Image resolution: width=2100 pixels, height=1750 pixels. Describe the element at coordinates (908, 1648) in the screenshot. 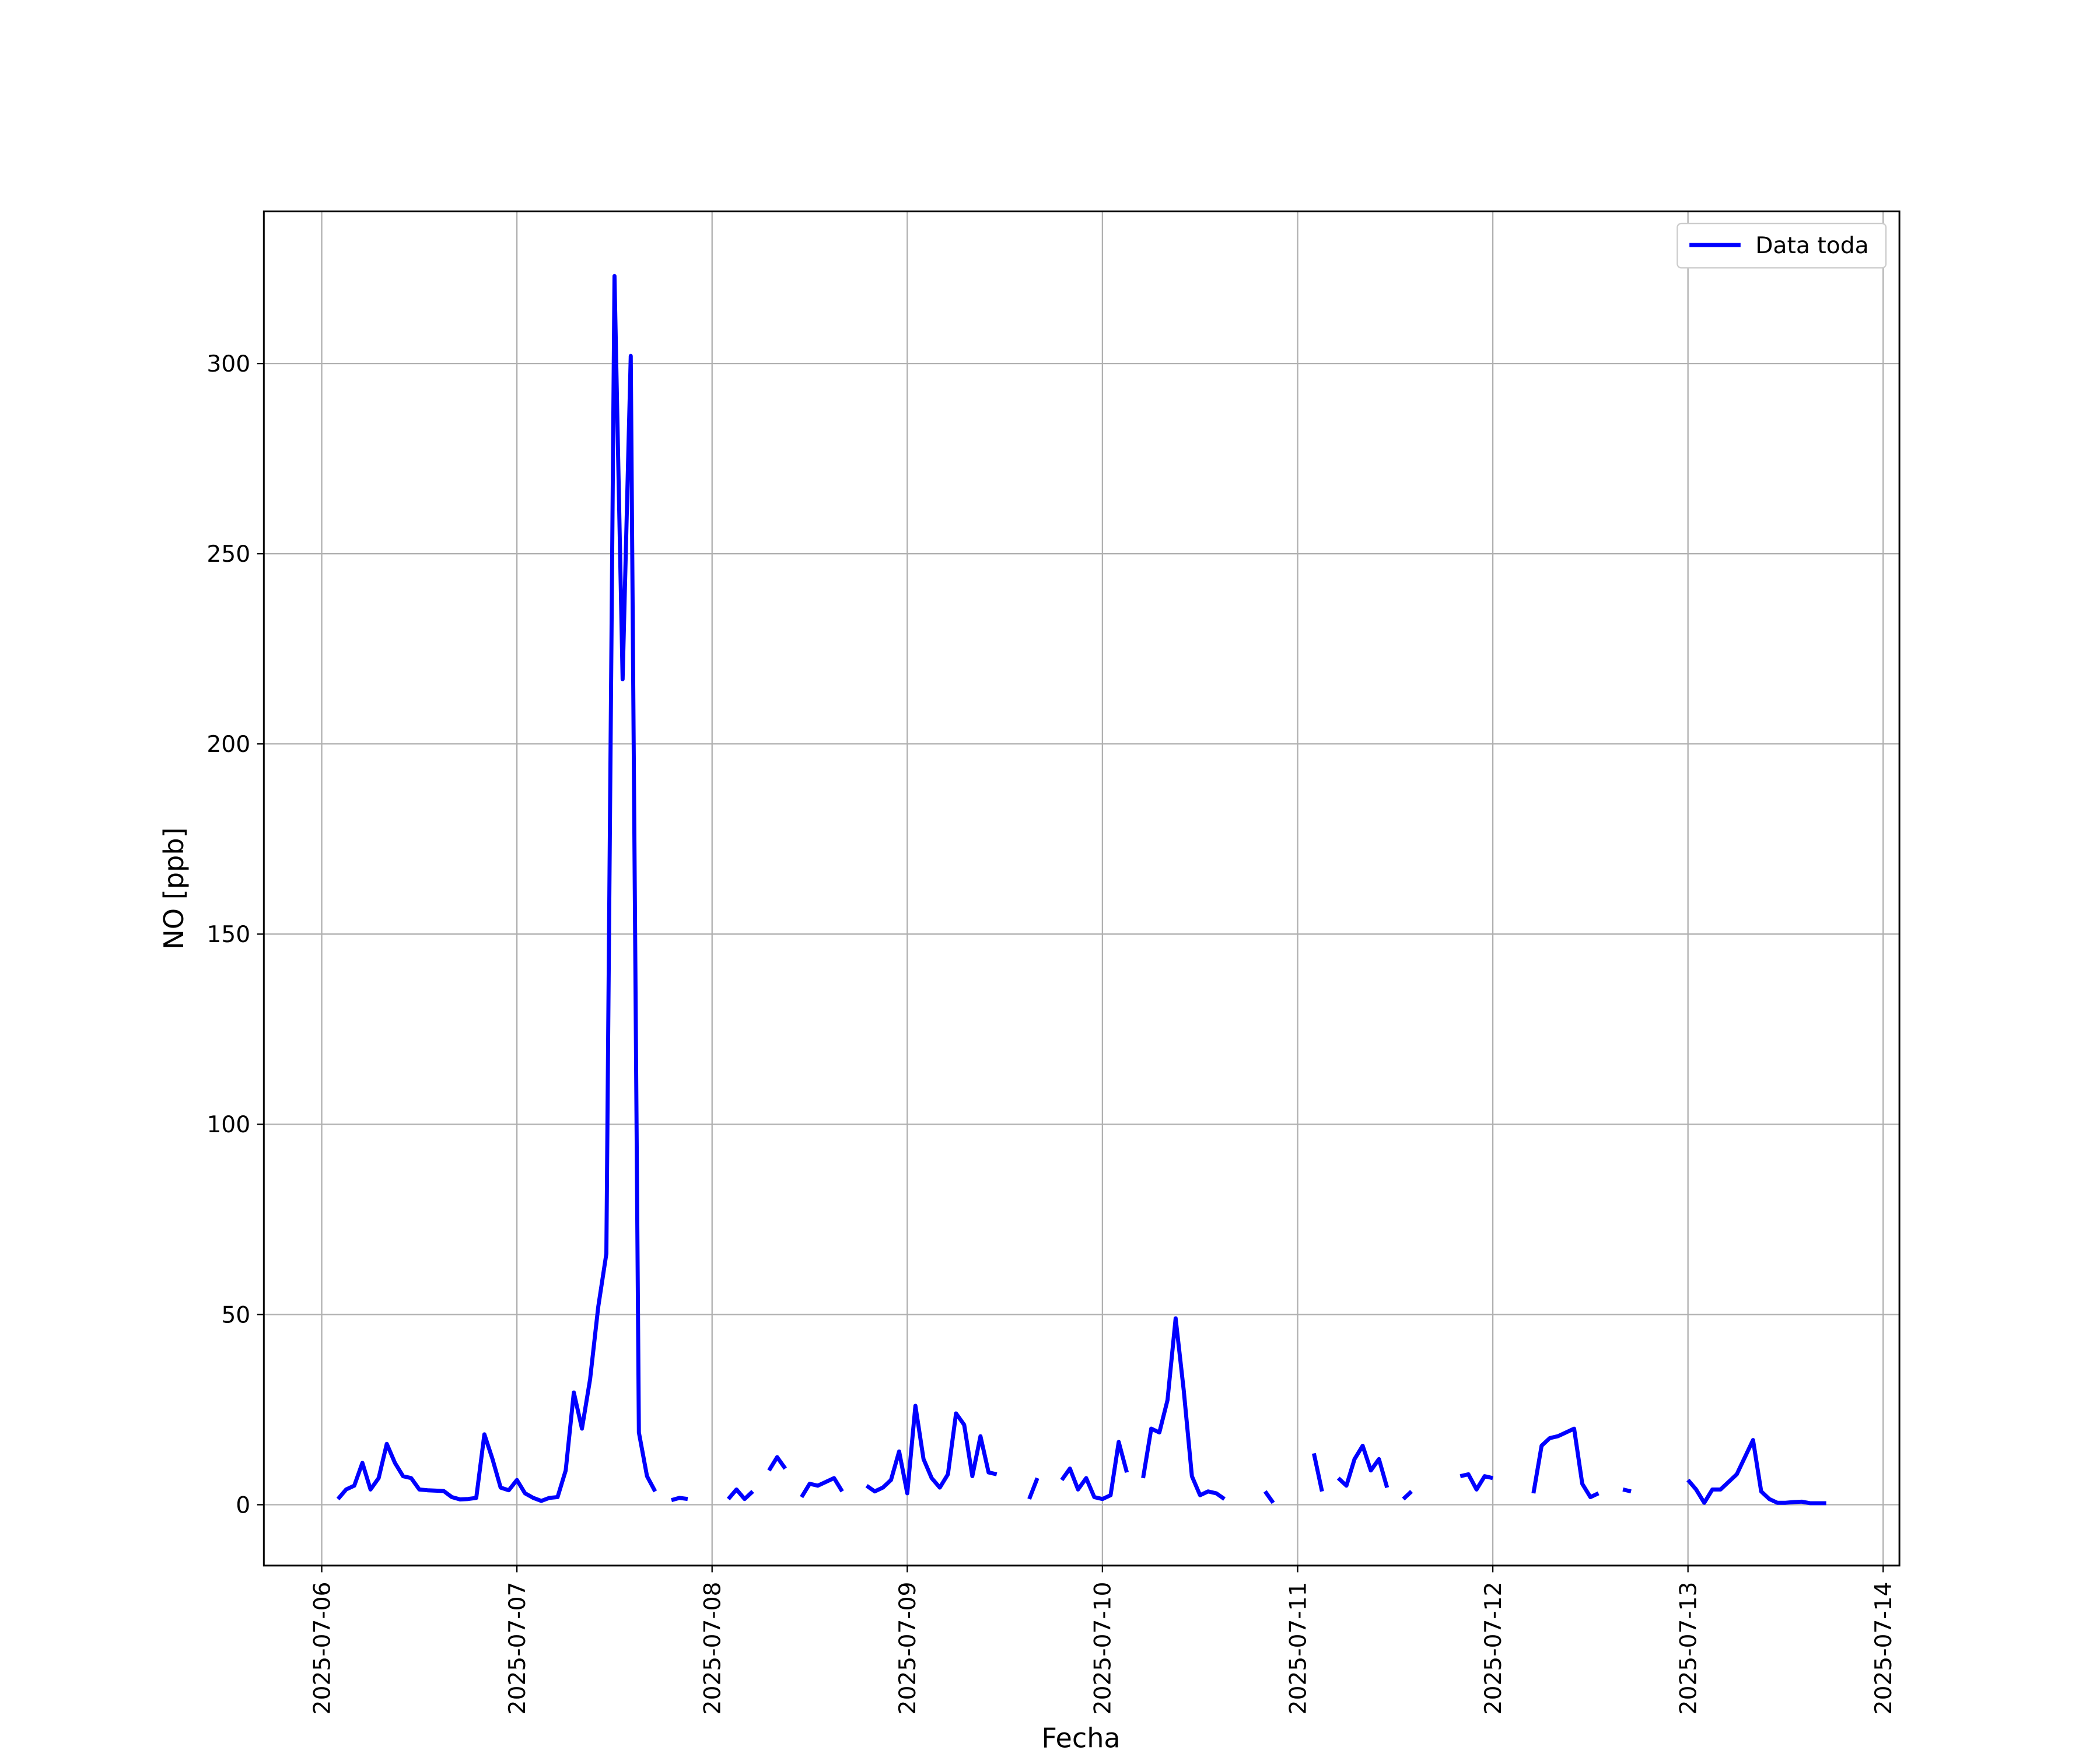

I see `x-tick-label: 2025-07-09` at that location.